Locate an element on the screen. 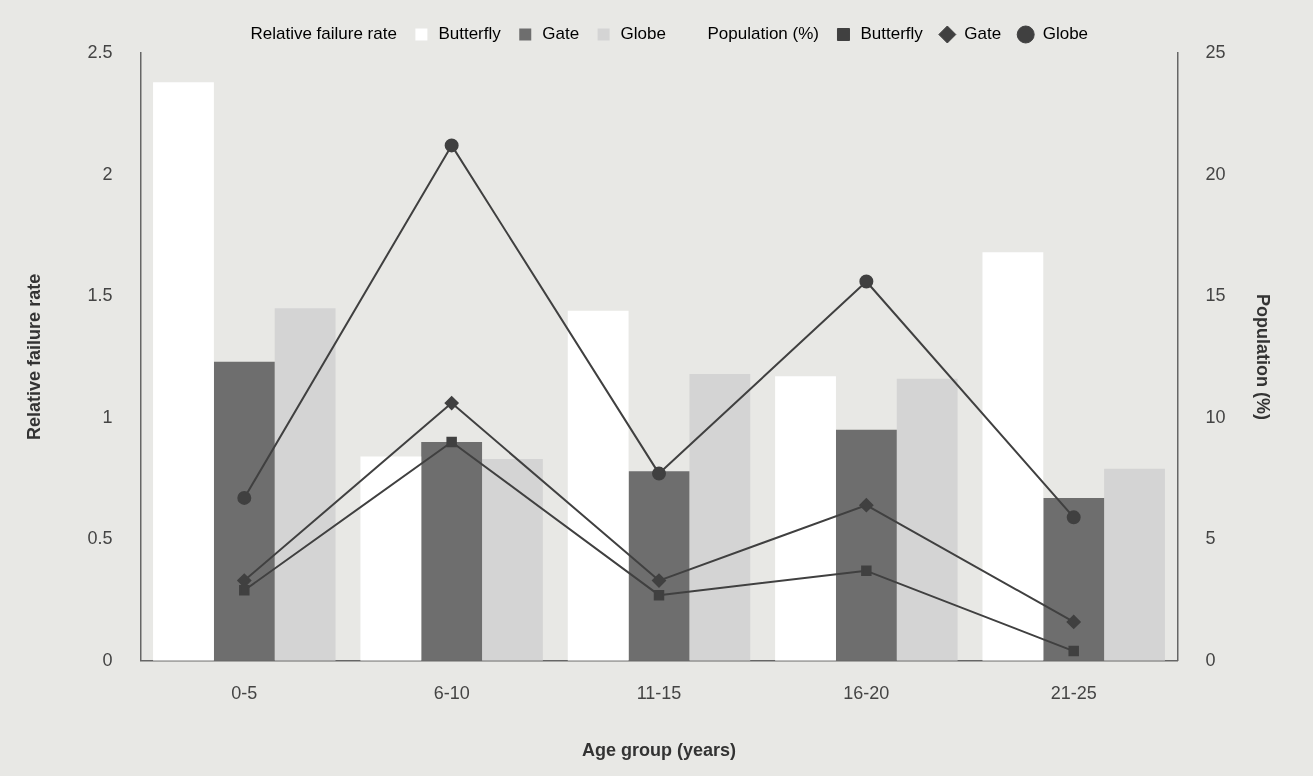 Image resolution: width=1313 pixels, height=776 pixels. x-tick-label: 0-5 is located at coordinates (244, 692).